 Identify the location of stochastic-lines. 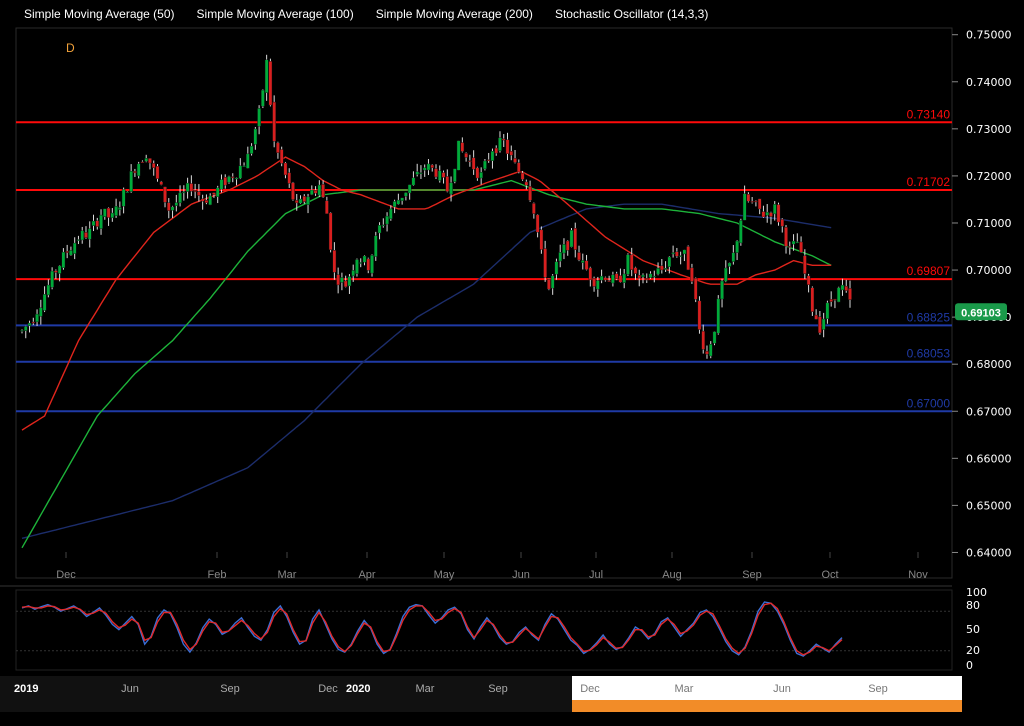
(484, 629).